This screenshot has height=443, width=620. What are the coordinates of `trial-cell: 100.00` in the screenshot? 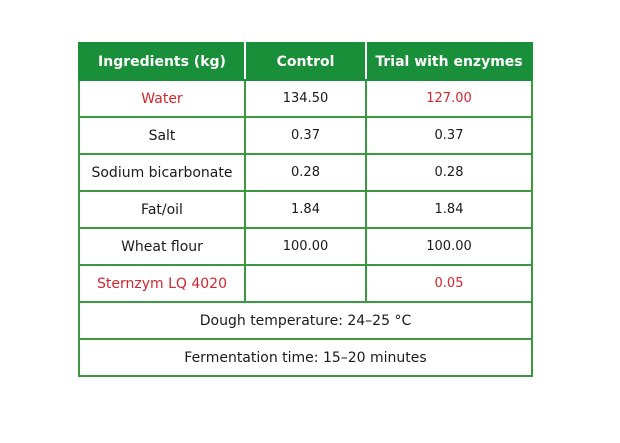 It's located at (449, 246).